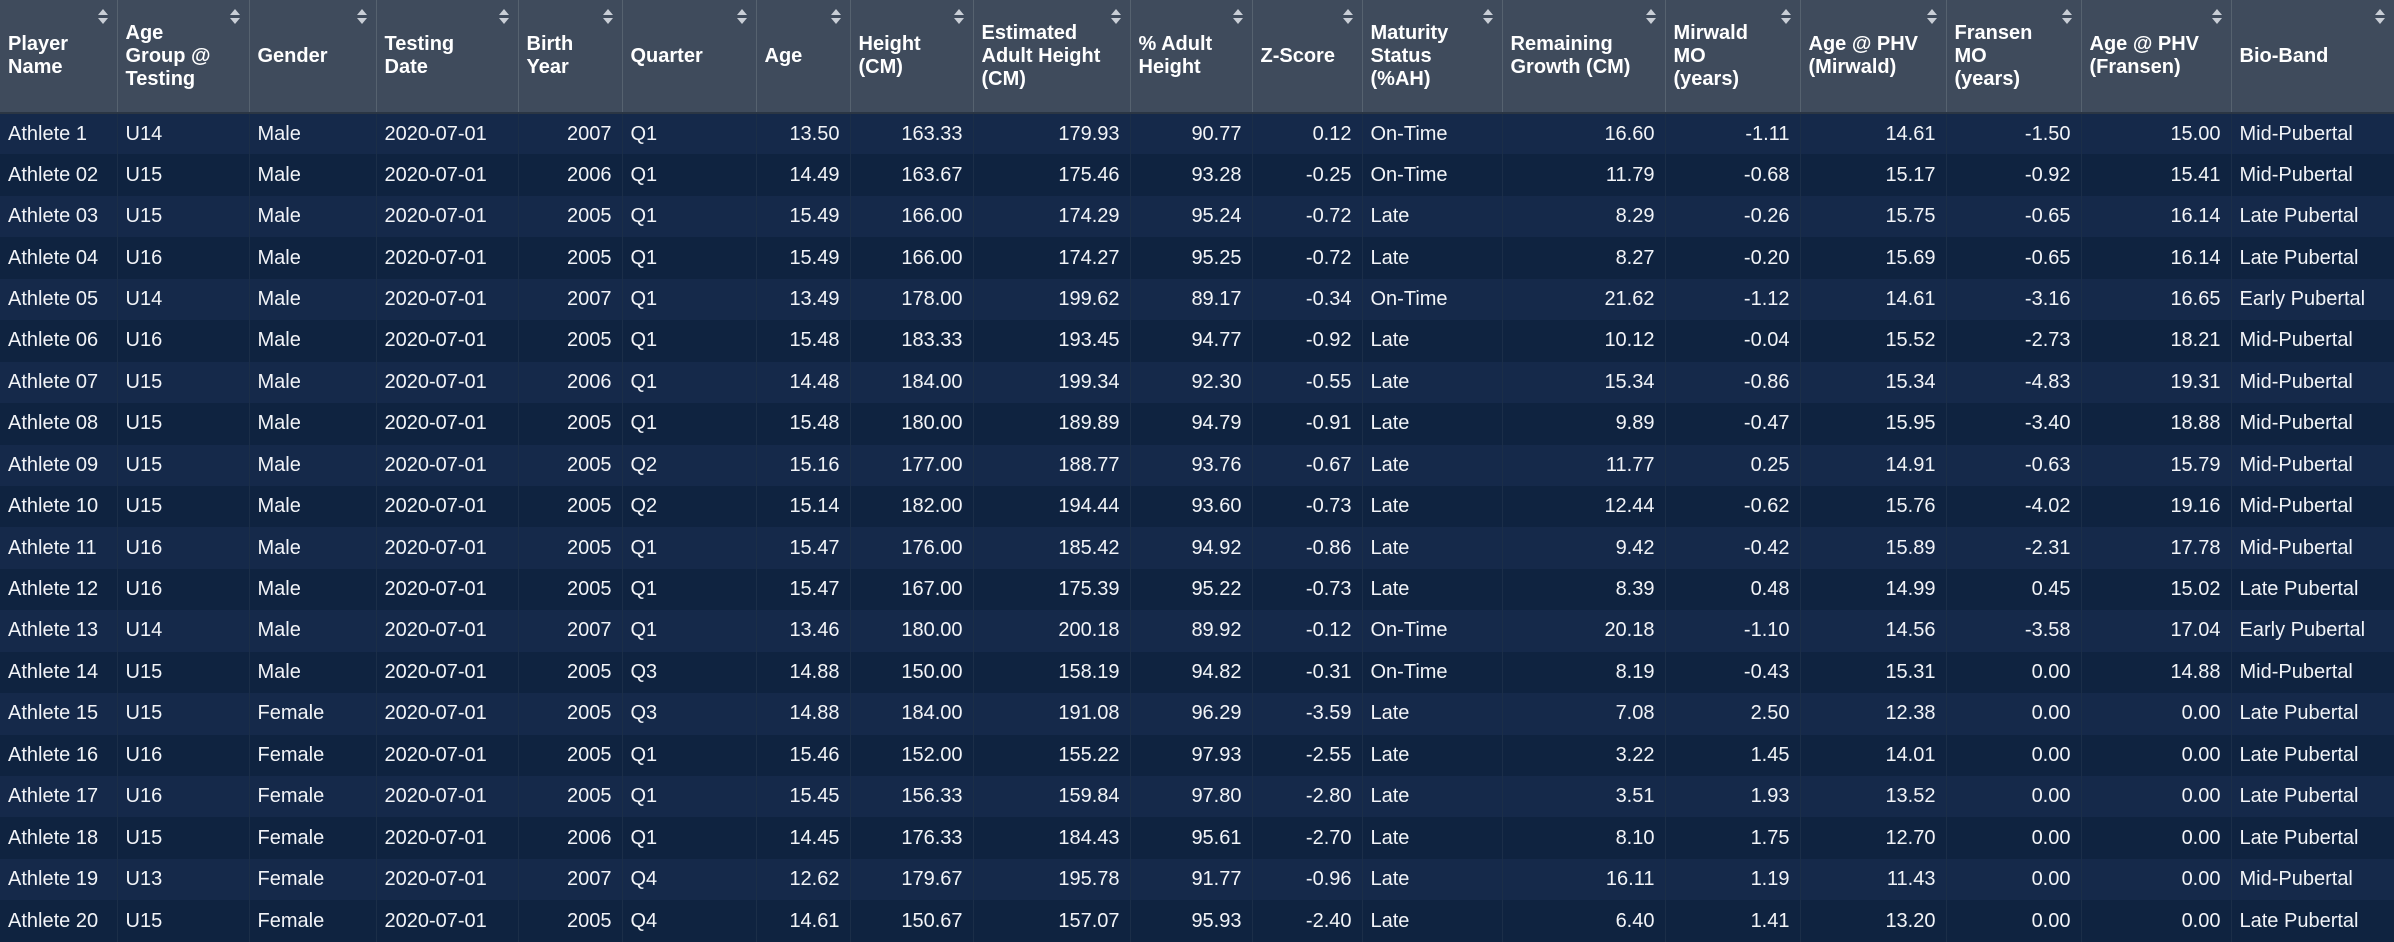 The height and width of the screenshot is (942, 2394). I want to click on cell-age-phv-fransen: 19.16, so click(2156, 506).